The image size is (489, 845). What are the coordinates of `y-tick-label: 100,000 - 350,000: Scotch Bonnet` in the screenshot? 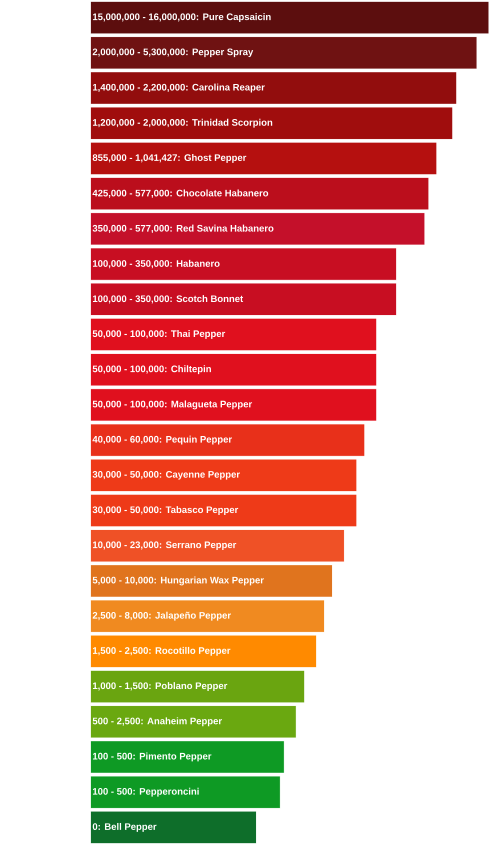 It's located at (168, 299).